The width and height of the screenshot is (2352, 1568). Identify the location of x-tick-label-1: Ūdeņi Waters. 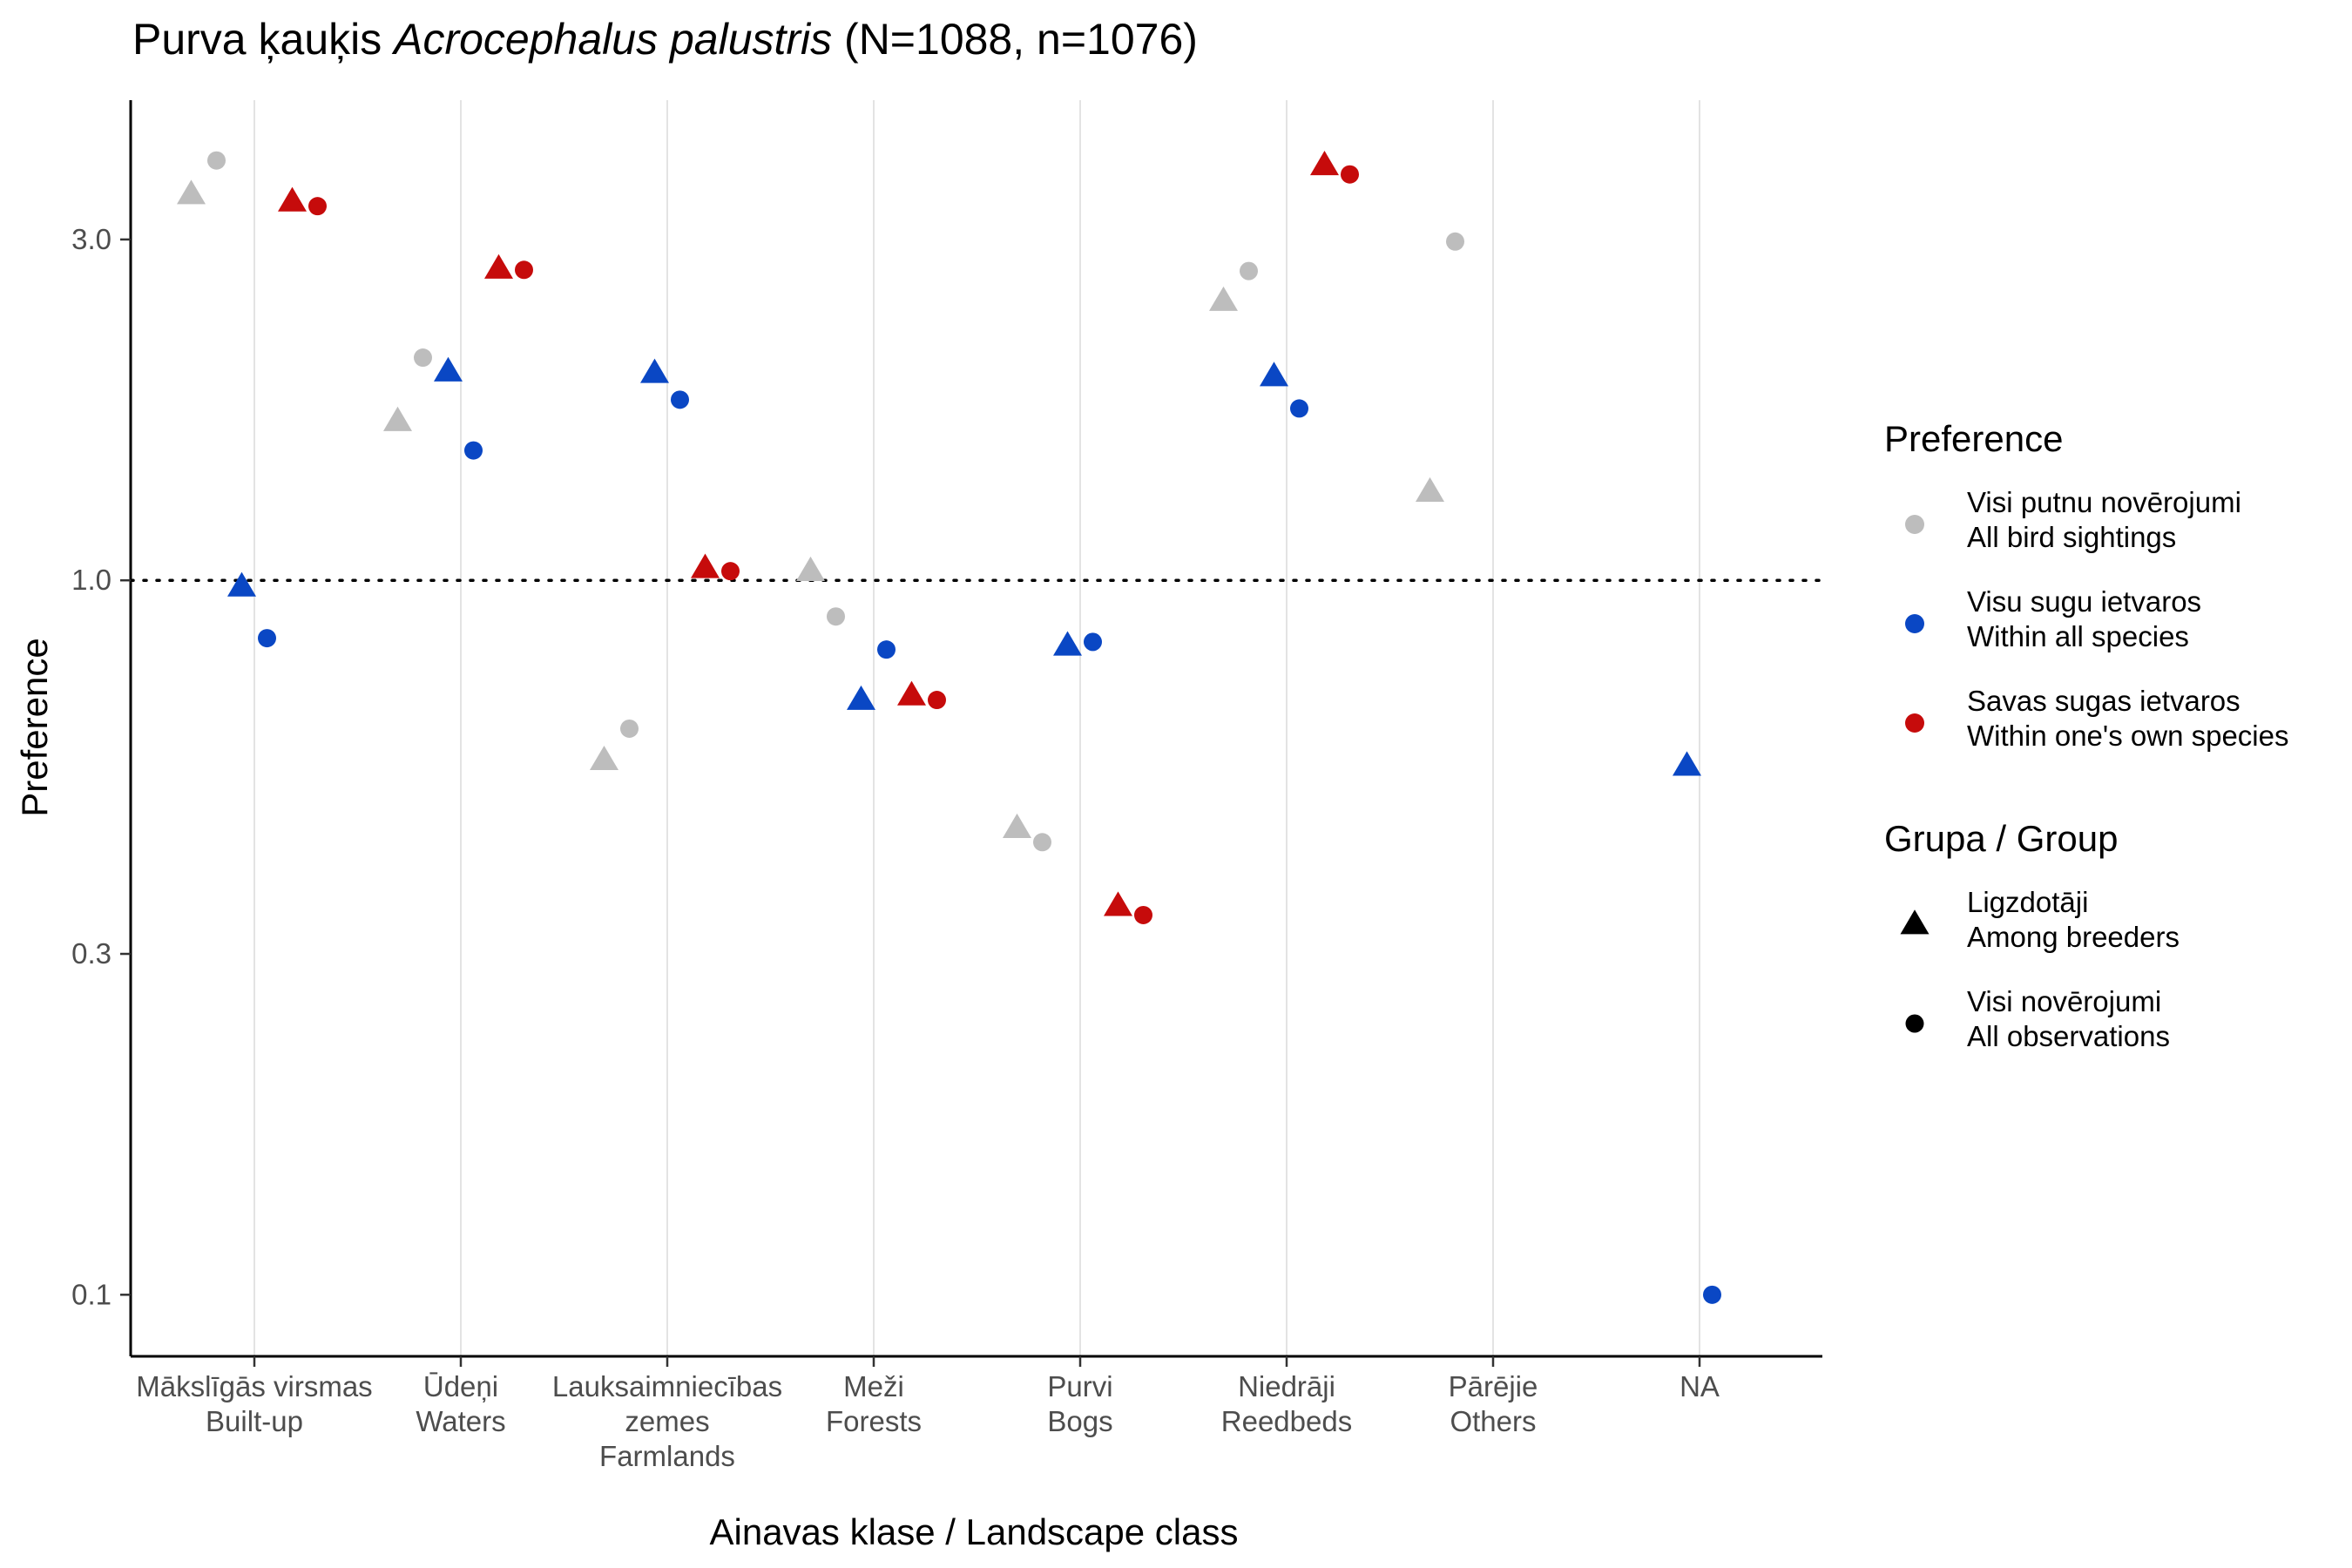
(460, 1403).